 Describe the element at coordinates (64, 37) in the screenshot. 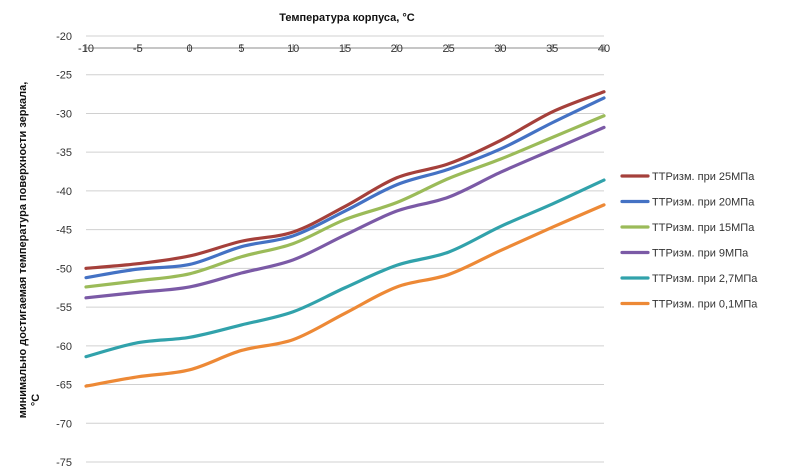

I see `y-tick-label: -20` at that location.